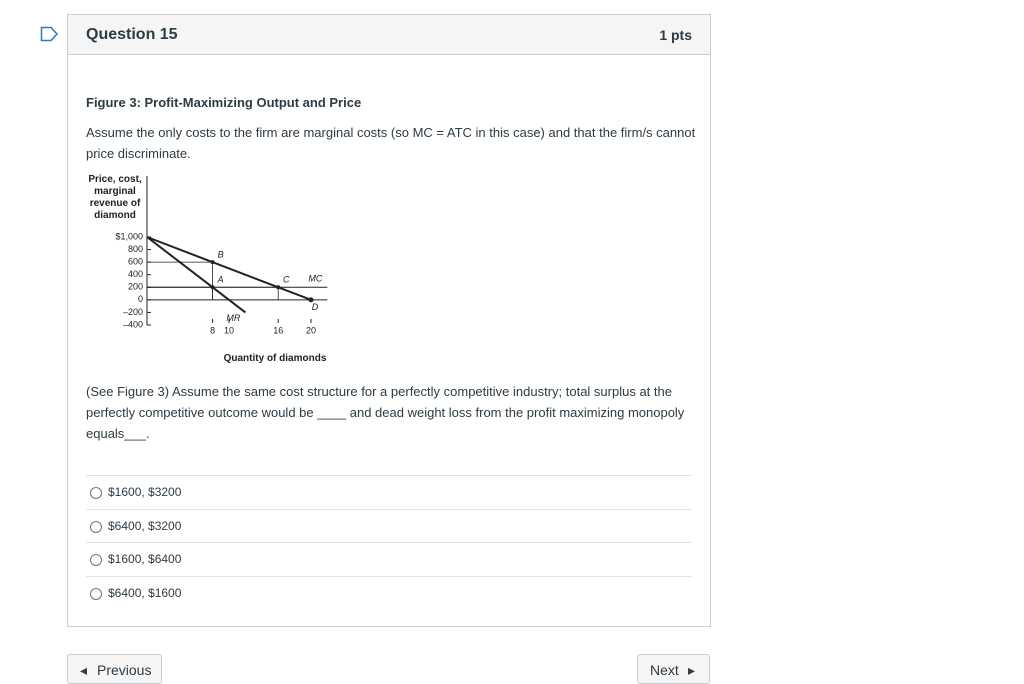 This screenshot has width=1024, height=684. What do you see at coordinates (675, 35) in the screenshot?
I see `question-points: 1 pts` at bounding box center [675, 35].